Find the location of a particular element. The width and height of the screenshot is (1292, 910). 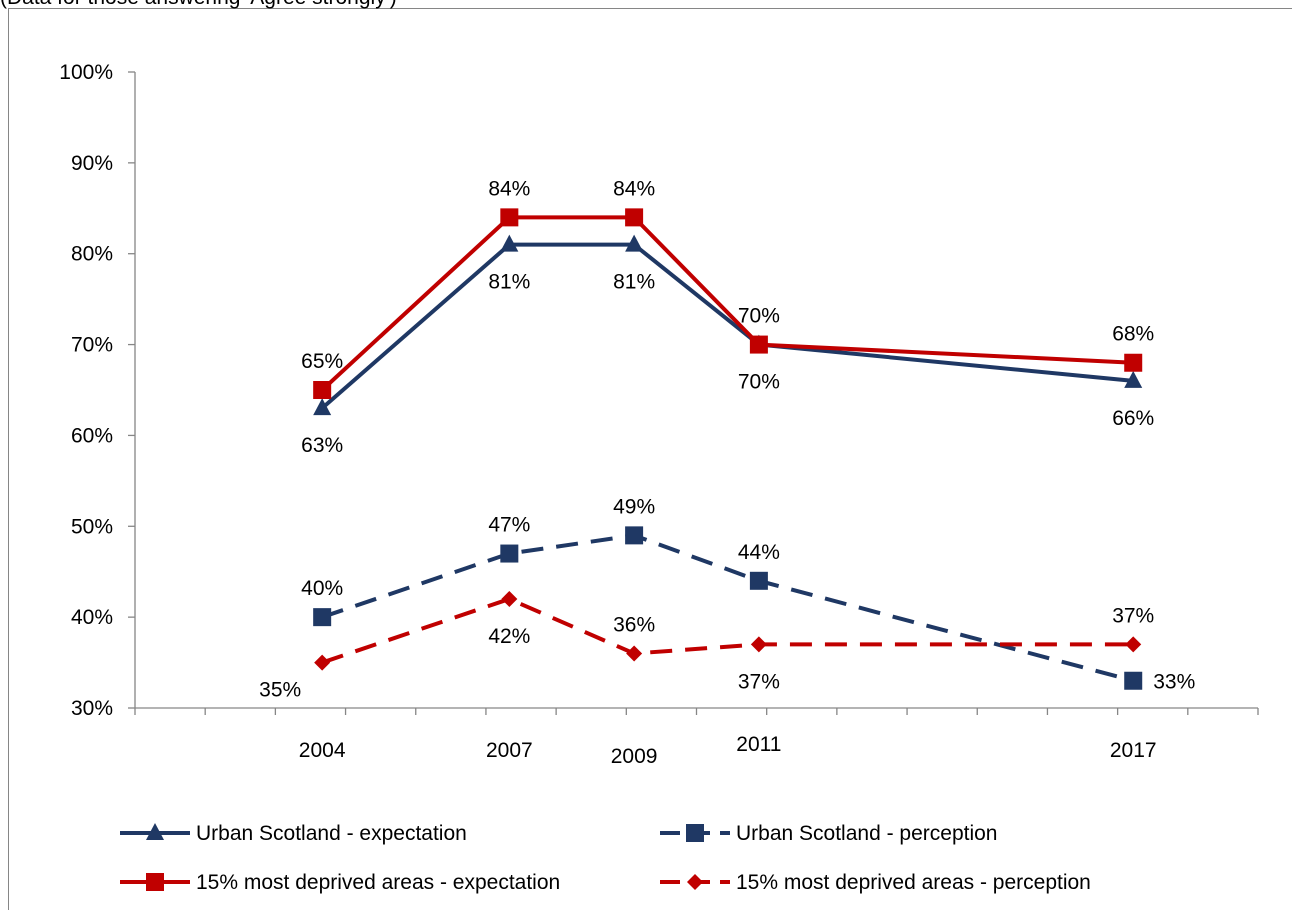

data-label: 42% is located at coordinates (509, 636).